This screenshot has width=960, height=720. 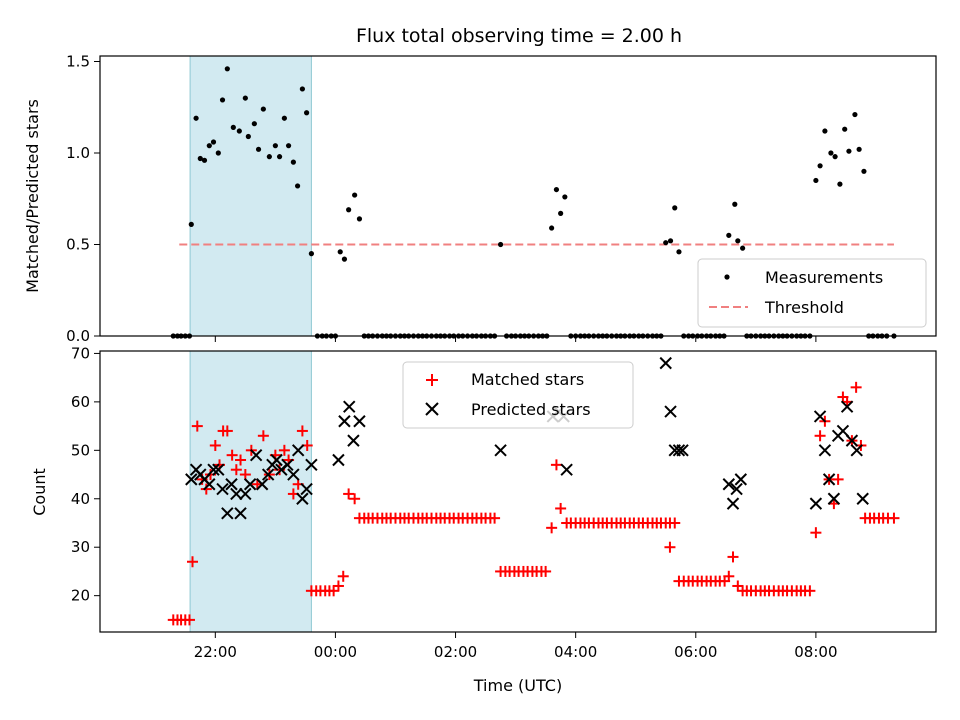 I want to click on legend-marker-predicted, so click(x=432, y=409).